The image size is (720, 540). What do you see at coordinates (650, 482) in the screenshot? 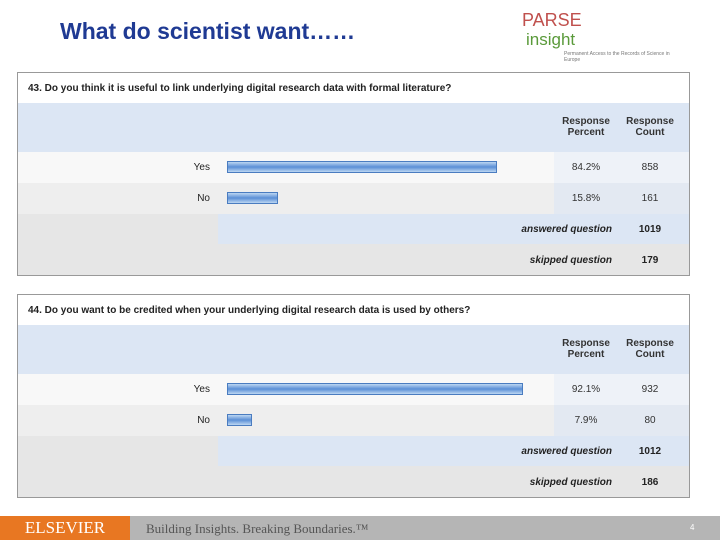
I see `skipped-count: 186` at bounding box center [650, 482].